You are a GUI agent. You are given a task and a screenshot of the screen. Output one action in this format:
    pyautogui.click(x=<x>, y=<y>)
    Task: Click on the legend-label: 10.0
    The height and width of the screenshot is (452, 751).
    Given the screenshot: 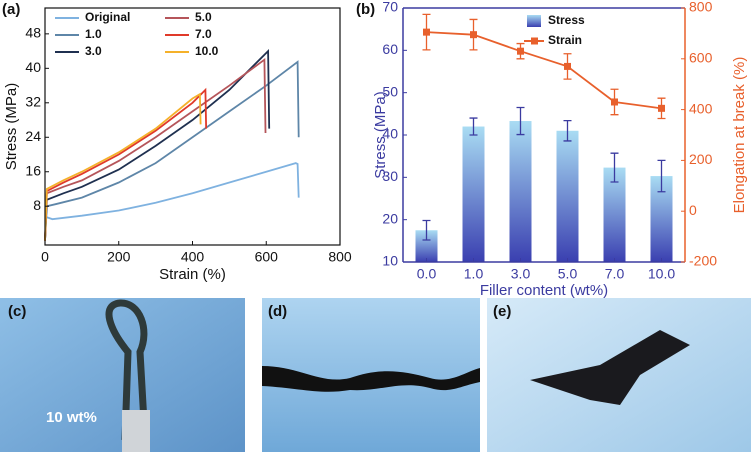 What is the action you would take?
    pyautogui.click(x=207, y=51)
    